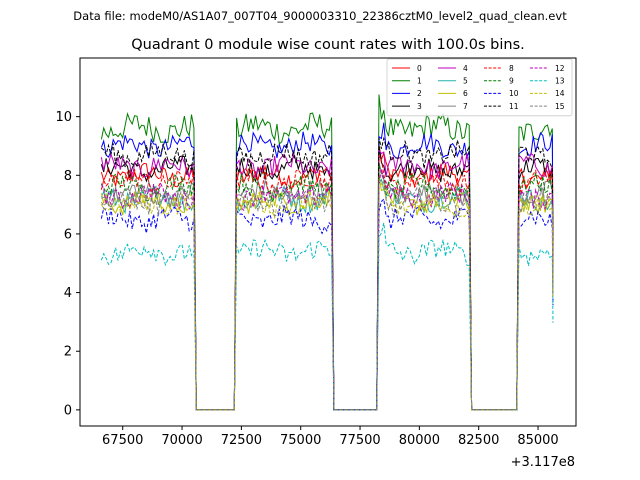 This screenshot has height=480, width=640. What do you see at coordinates (465, 81) in the screenshot?
I see `legend-label-5: 5` at bounding box center [465, 81].